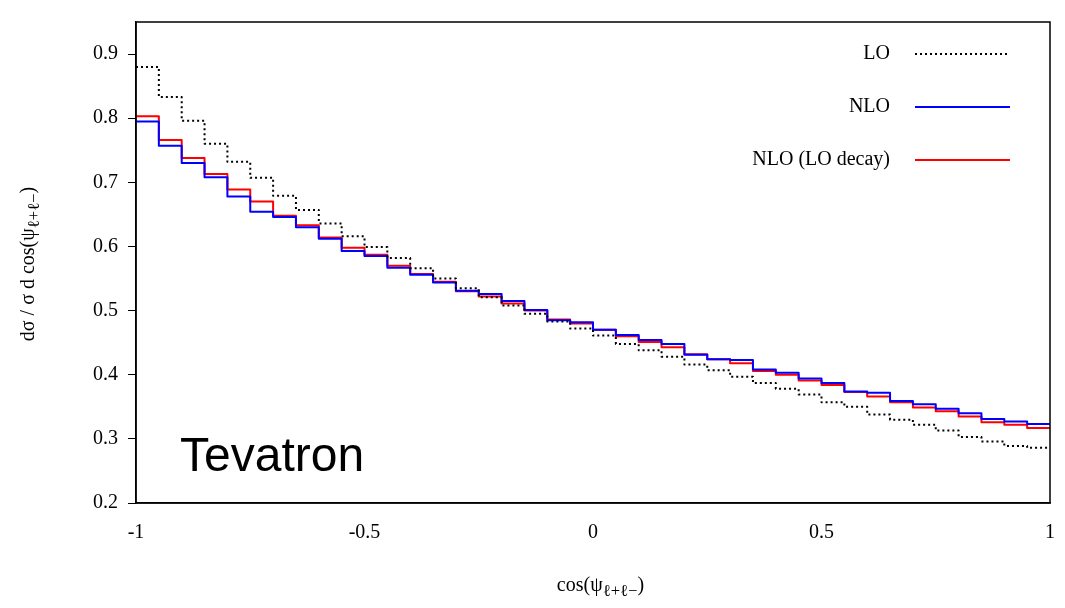  Describe the element at coordinates (105, 116) in the screenshot. I see `y-tick-label: 0.8` at that location.